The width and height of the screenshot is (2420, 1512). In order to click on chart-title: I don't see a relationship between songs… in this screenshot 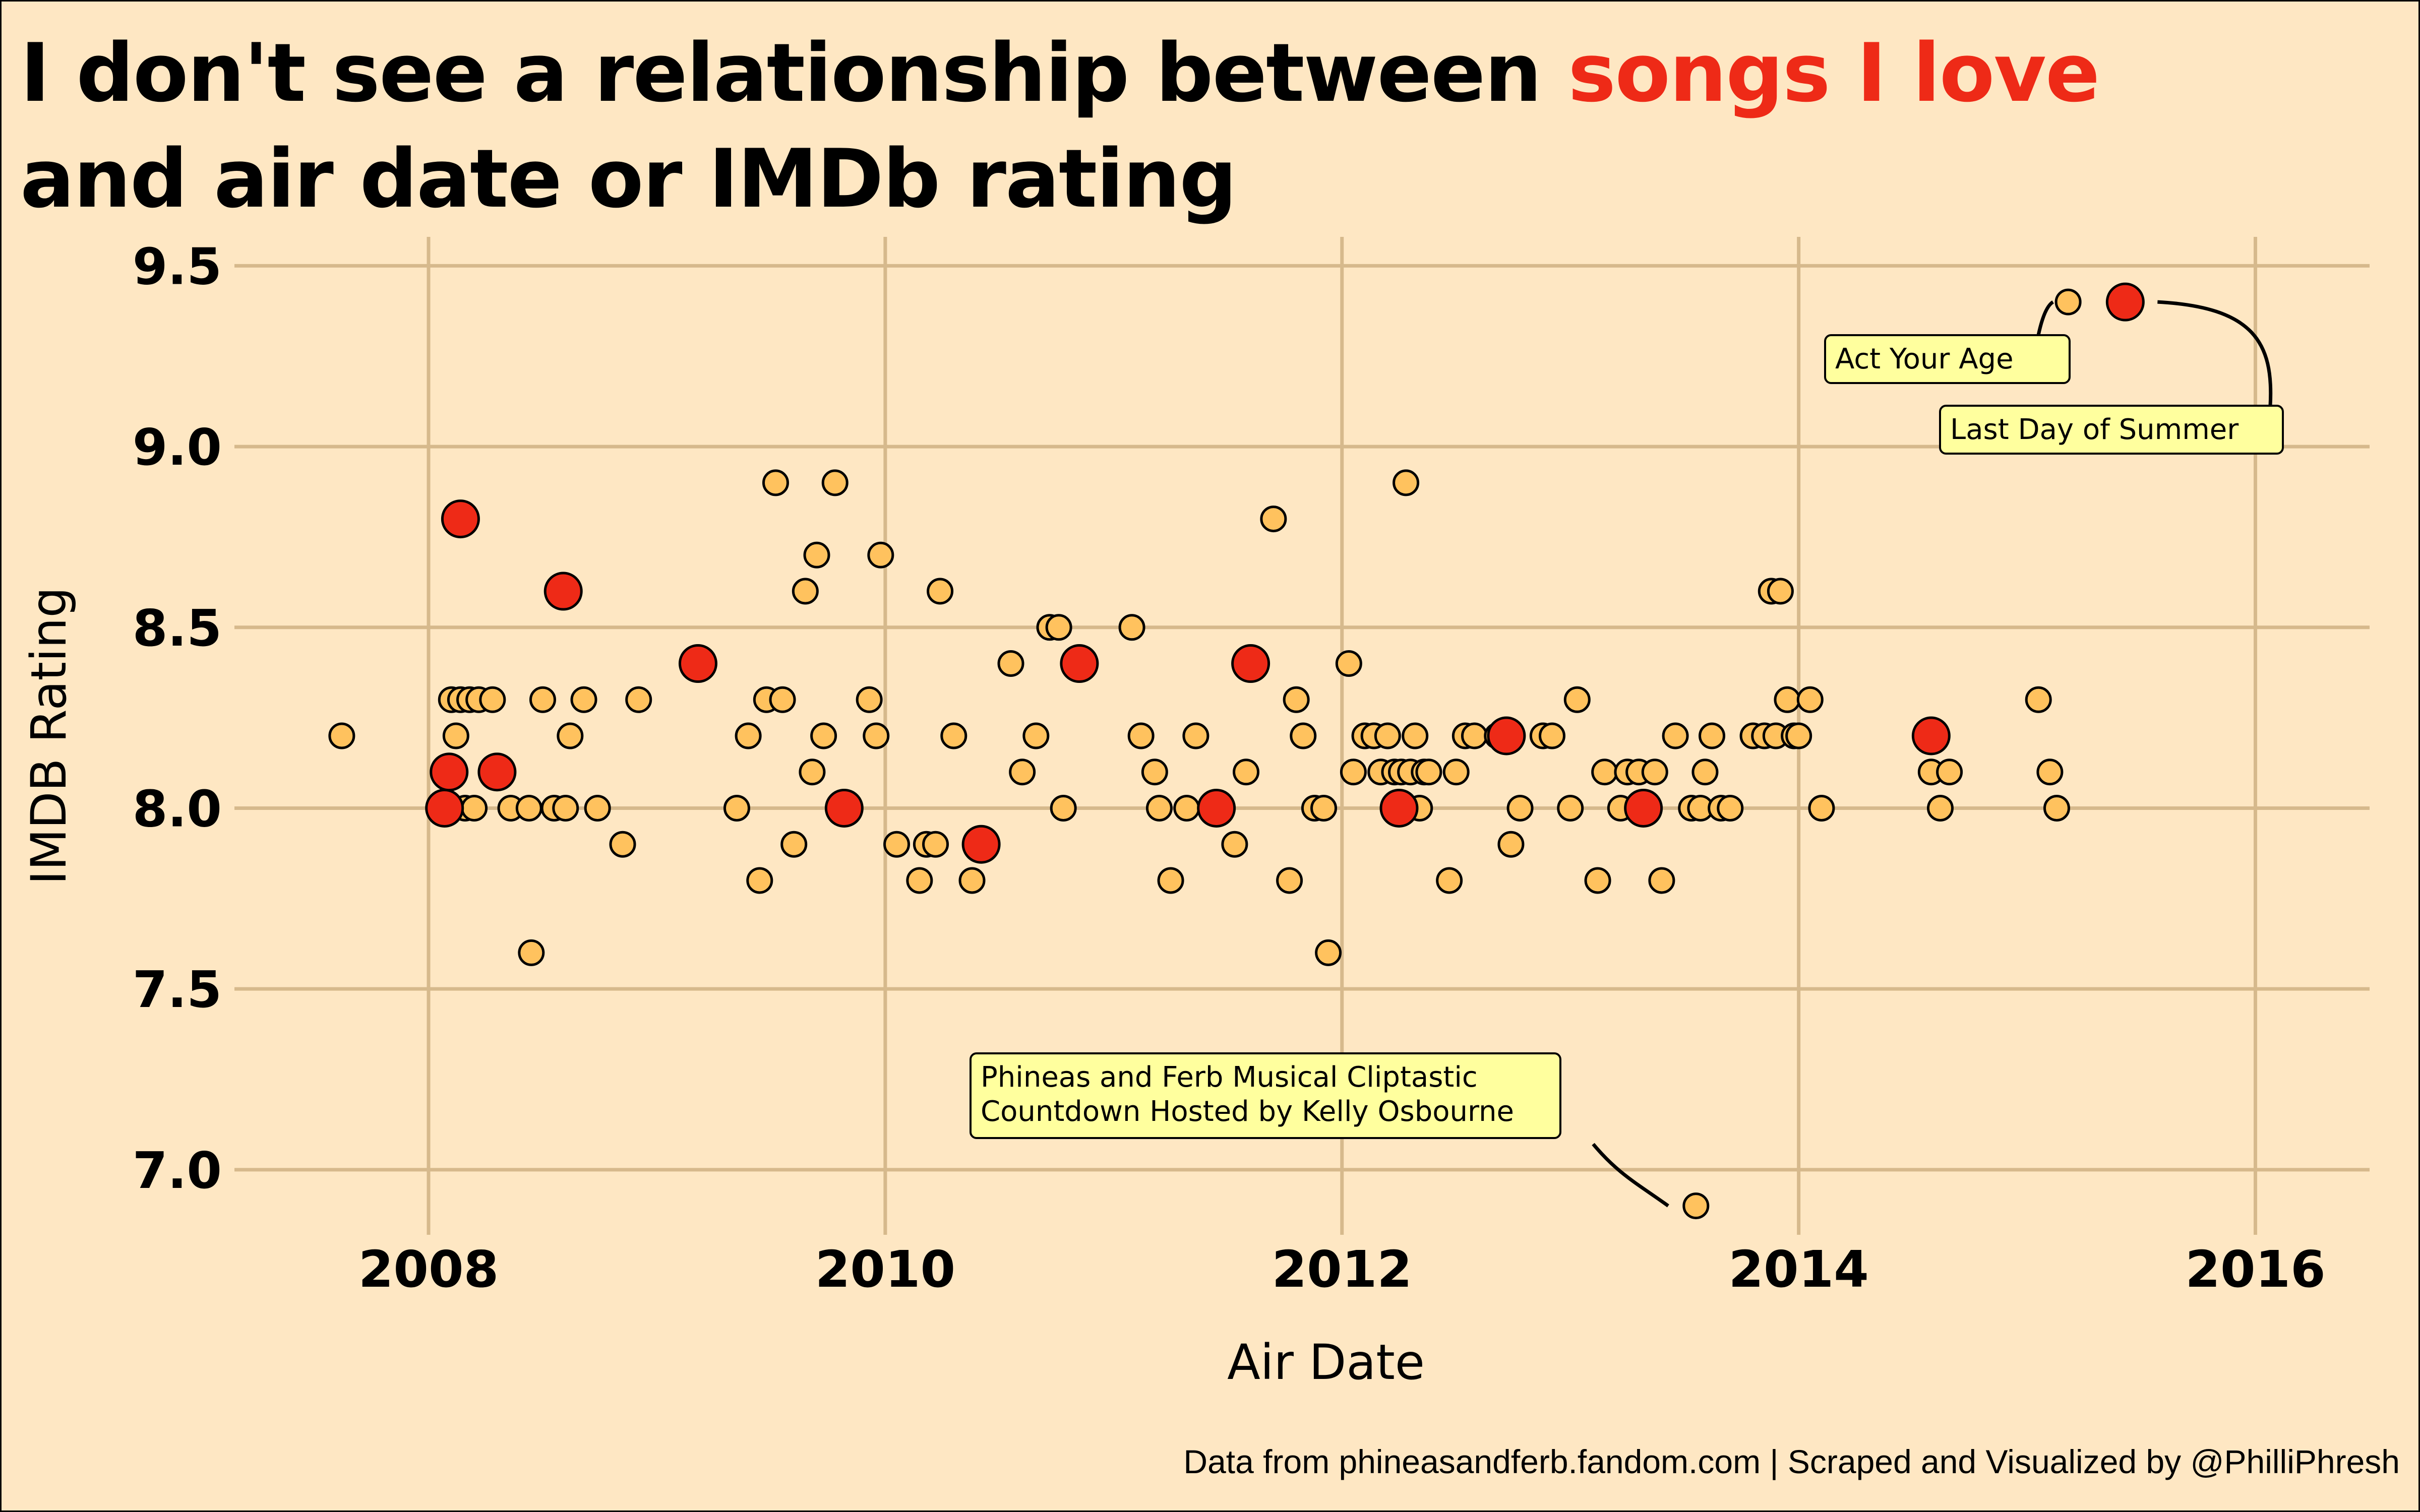, I will do `click(1060, 126)`.